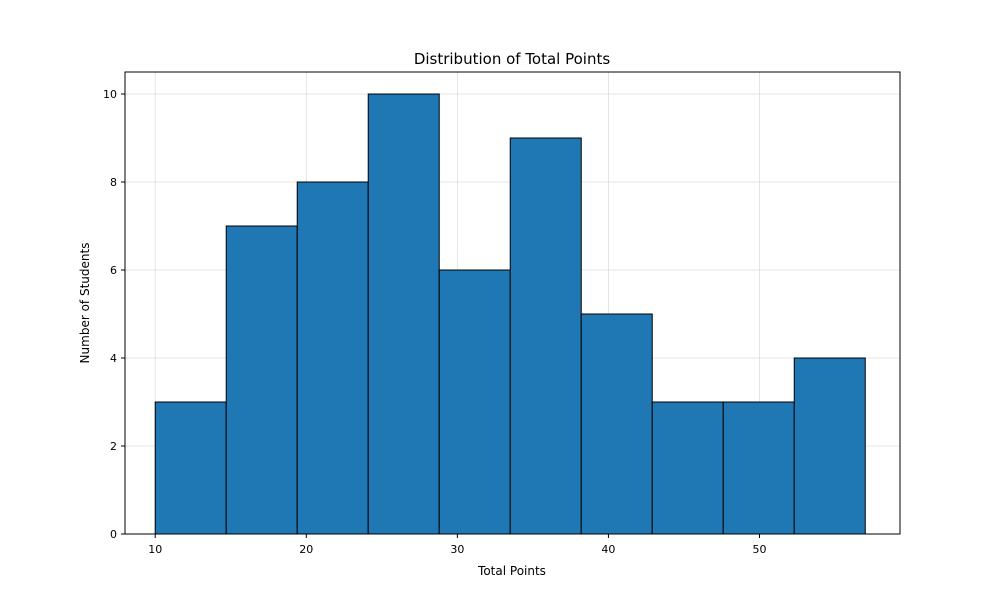  I want to click on x-tick-label: 20, so click(306, 549).